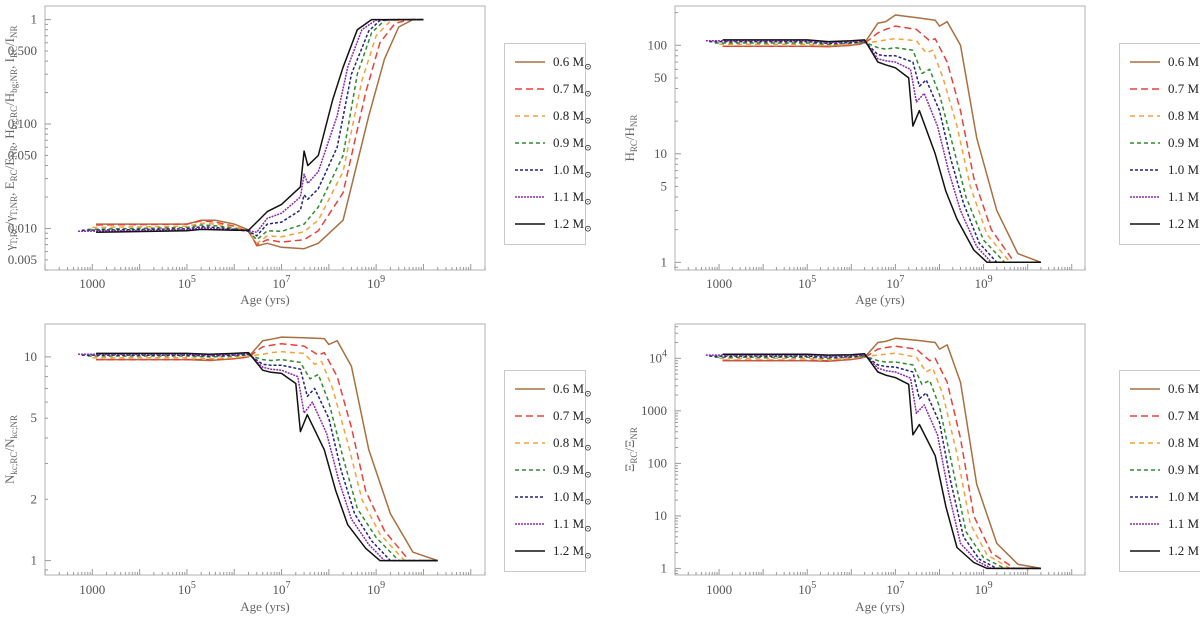 The width and height of the screenshot is (1200, 635). Describe the element at coordinates (660, 77) in the screenshot. I see `y-tick-label: 50` at that location.